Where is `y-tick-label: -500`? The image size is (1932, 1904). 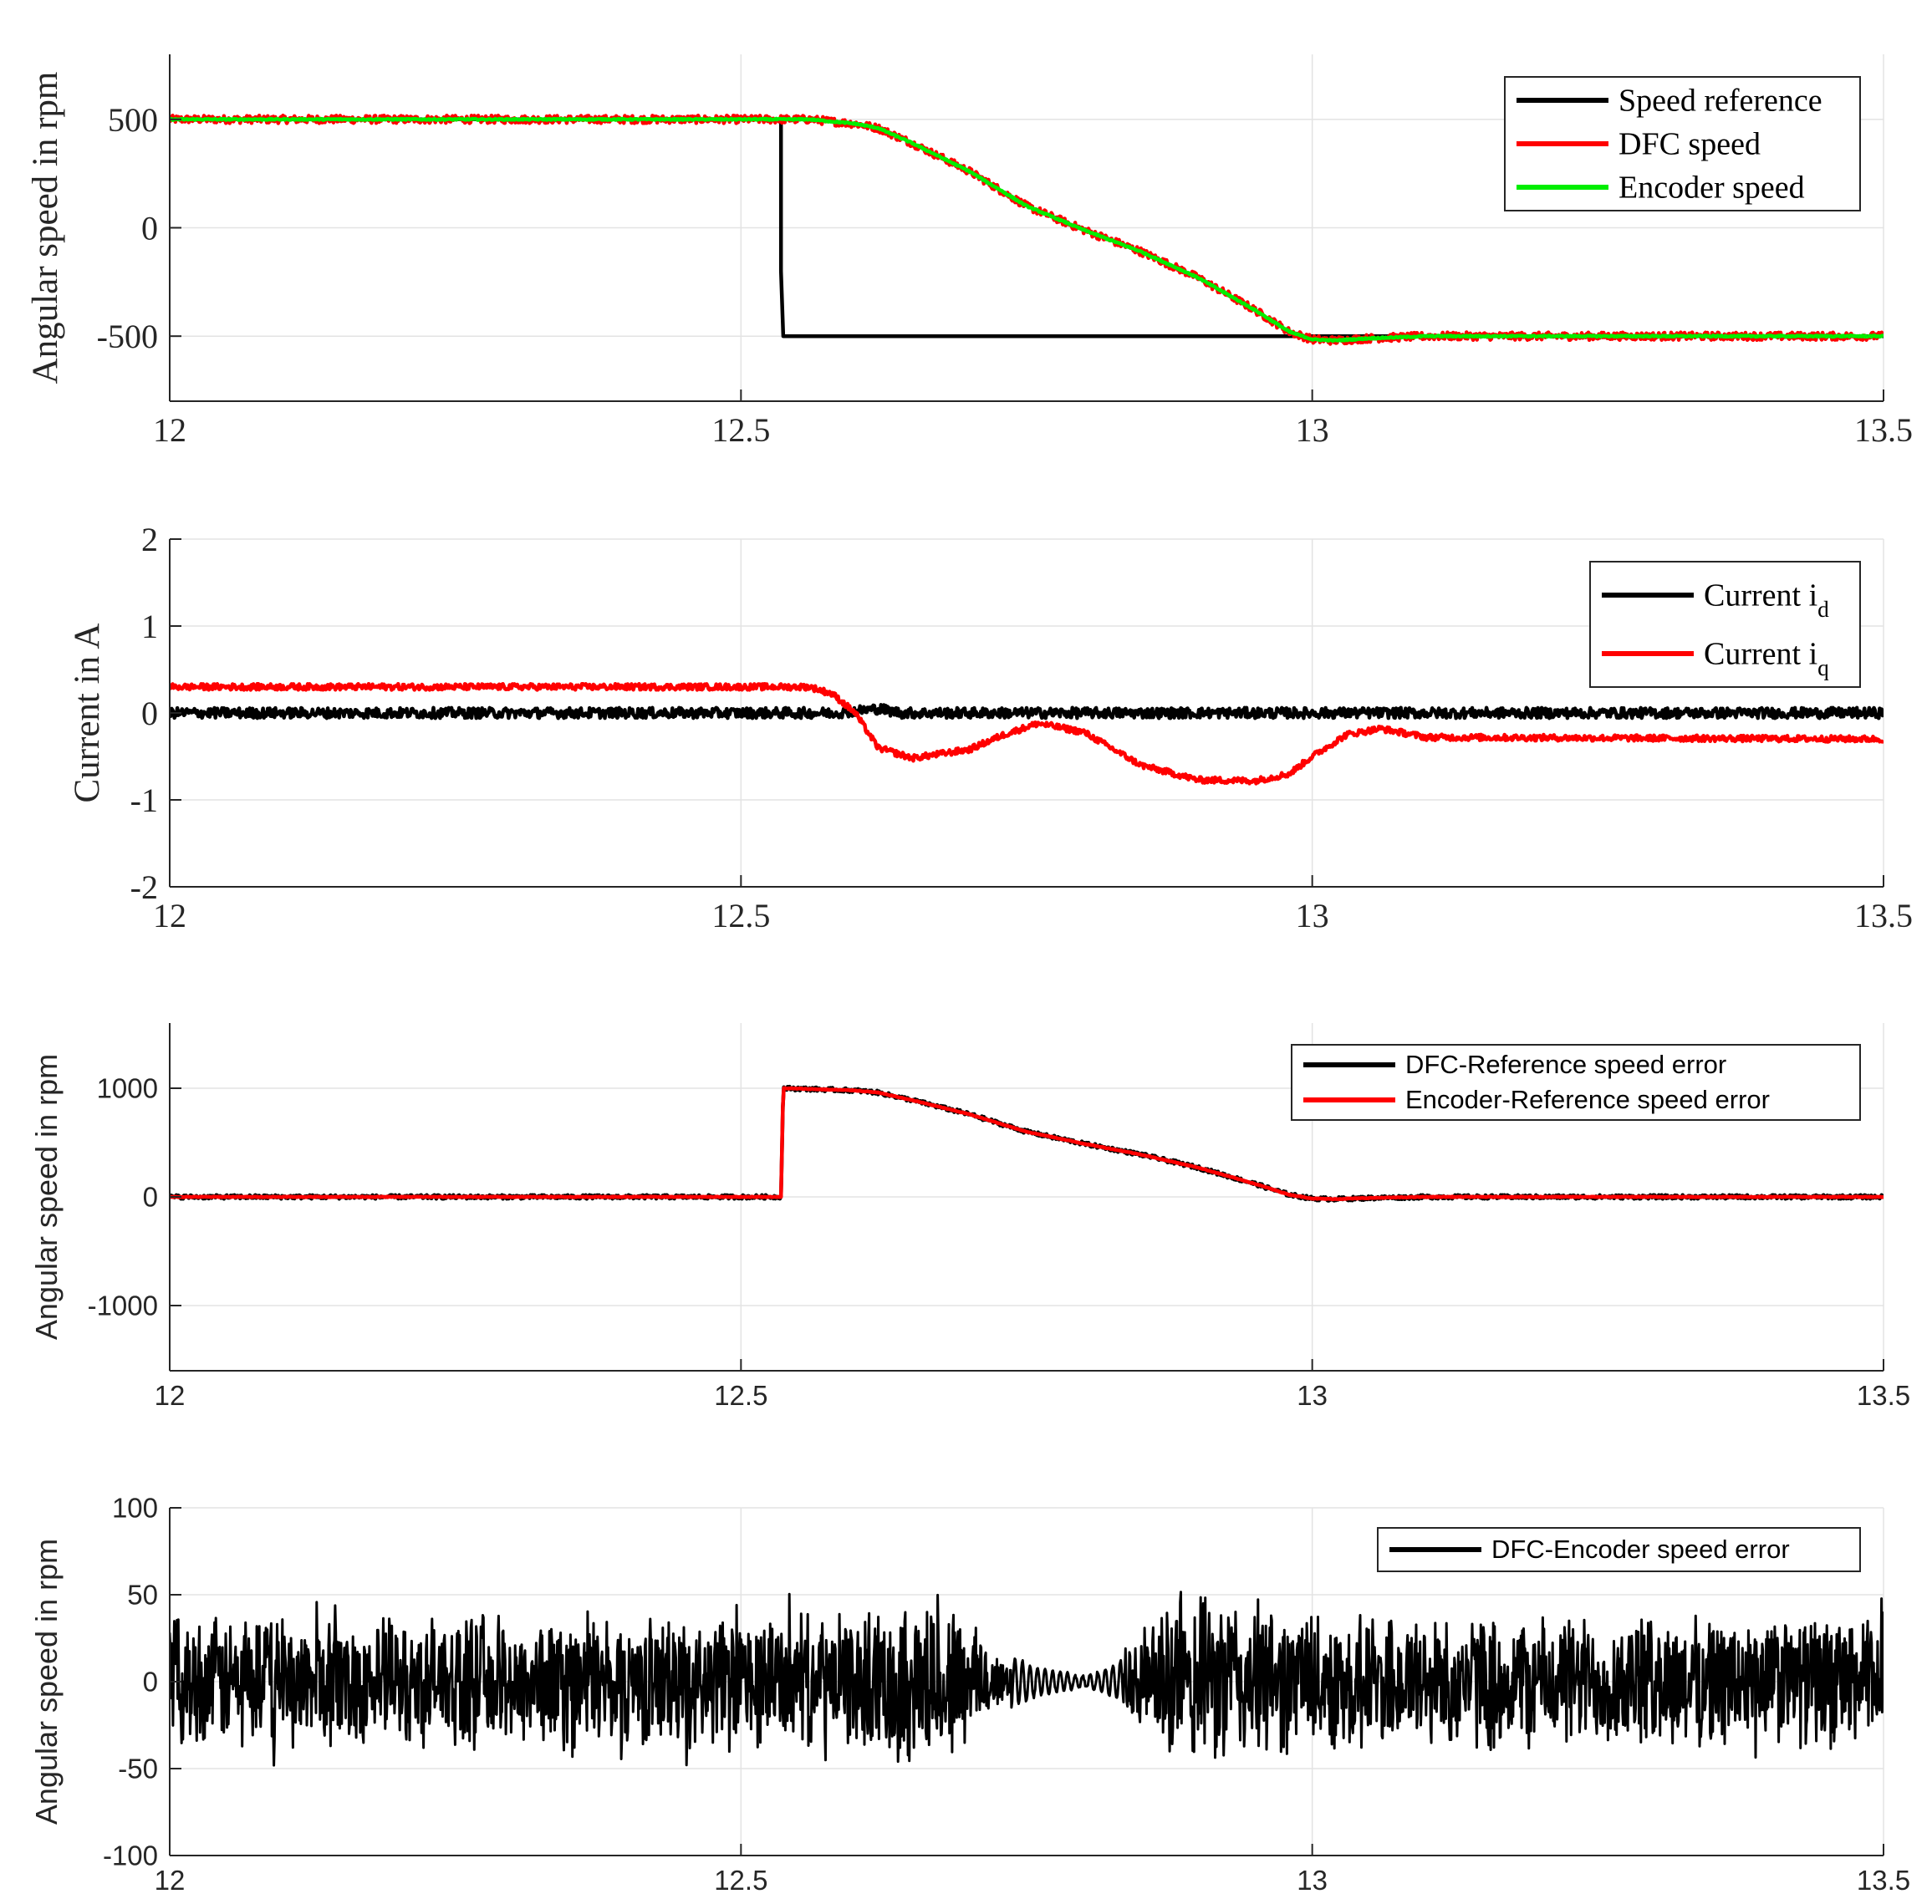 y-tick-label: -500 is located at coordinates (127, 336).